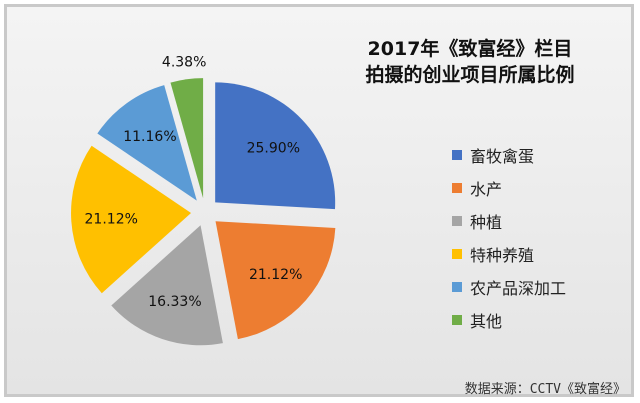 The image size is (640, 403). I want to click on legend-item-2: 水产, so click(509, 187).